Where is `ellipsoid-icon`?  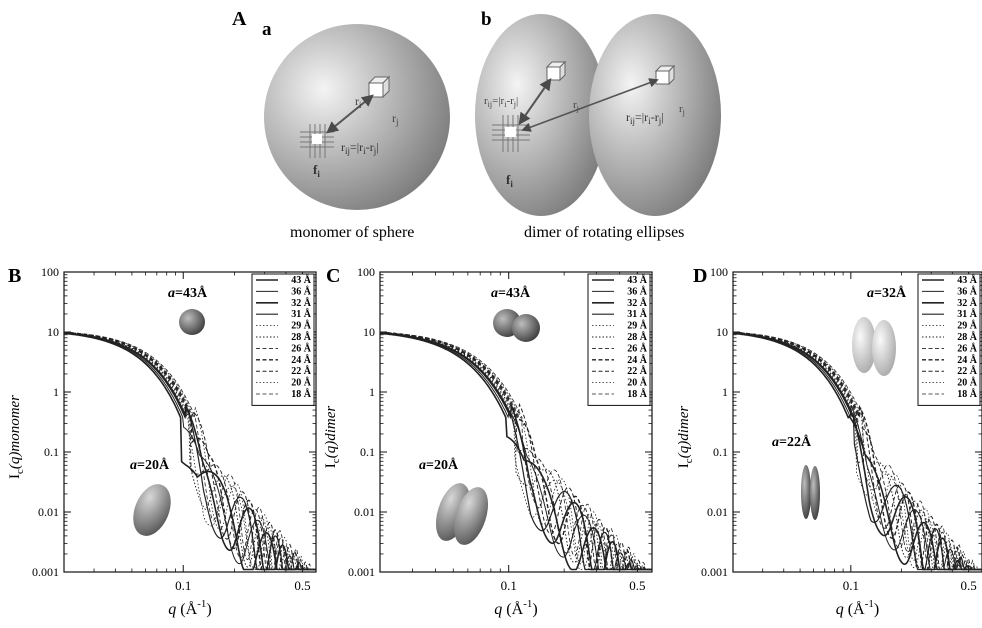 ellipsoid-icon is located at coordinates (152, 510).